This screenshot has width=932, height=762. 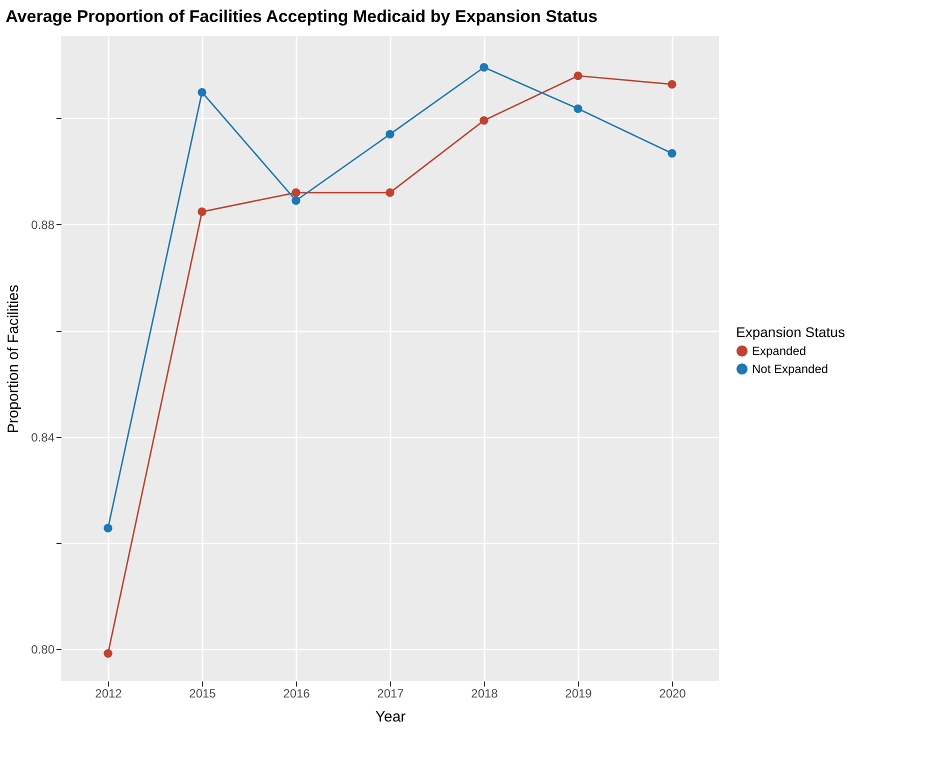 I want to click on x-tick-label: 2017, so click(x=390, y=693).